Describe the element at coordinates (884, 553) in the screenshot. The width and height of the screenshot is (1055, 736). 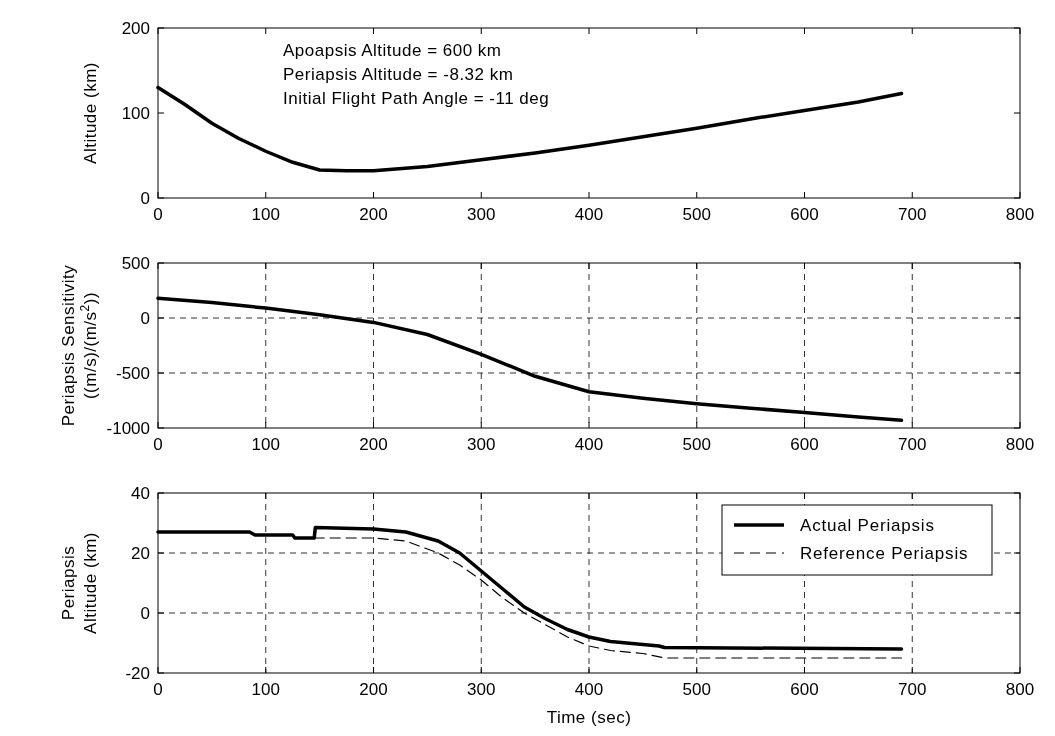
I see `legend-label: Reference Periapsis` at that location.